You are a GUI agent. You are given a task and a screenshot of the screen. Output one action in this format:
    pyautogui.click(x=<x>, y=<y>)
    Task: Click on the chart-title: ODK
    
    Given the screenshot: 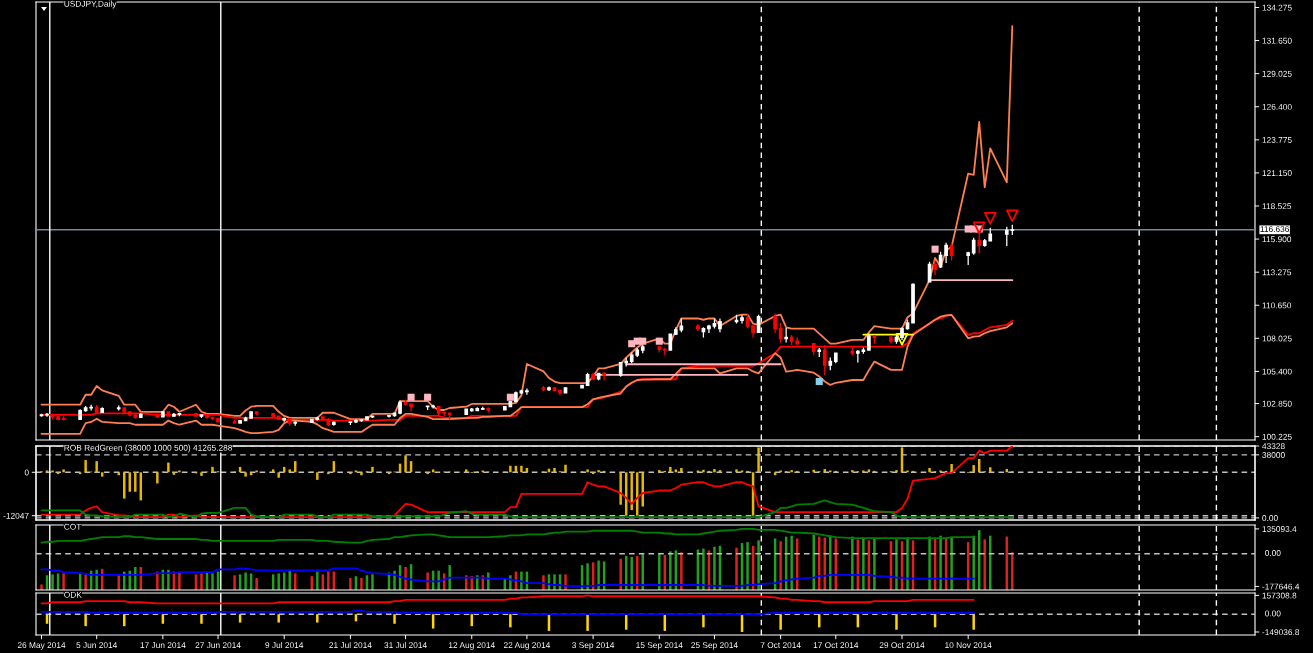 What is the action you would take?
    pyautogui.click(x=73, y=594)
    